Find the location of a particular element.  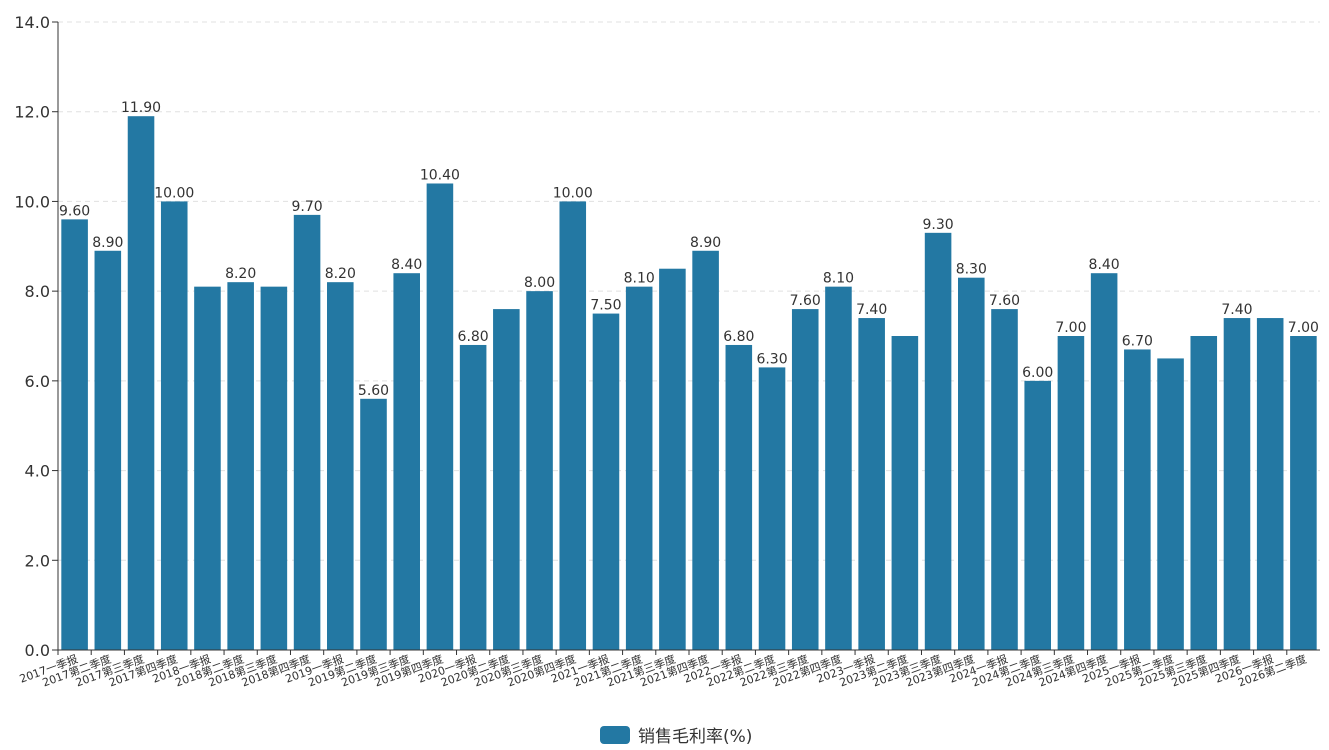

data-label: 7.50 is located at coordinates (605, 306).